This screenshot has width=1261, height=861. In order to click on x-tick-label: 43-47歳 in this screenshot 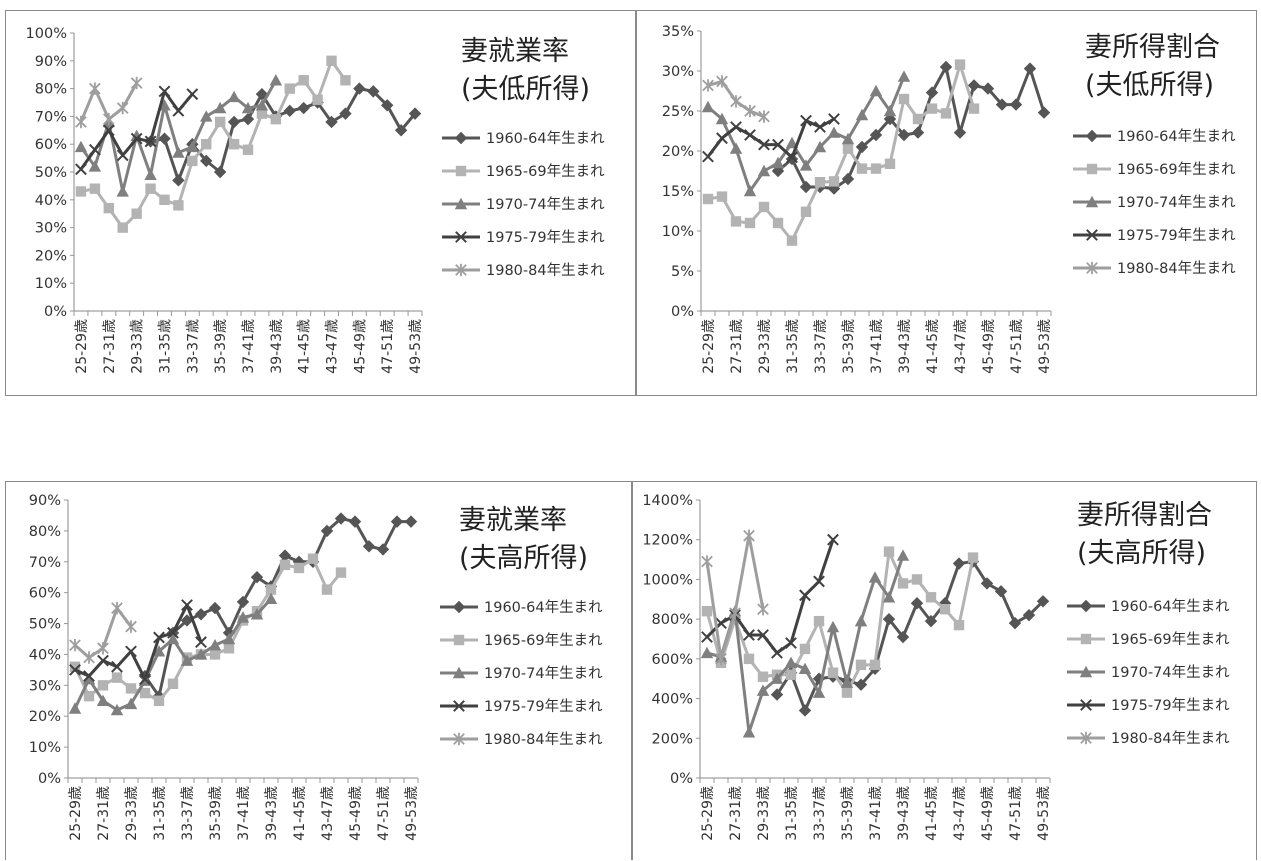, I will do `click(960, 813)`.